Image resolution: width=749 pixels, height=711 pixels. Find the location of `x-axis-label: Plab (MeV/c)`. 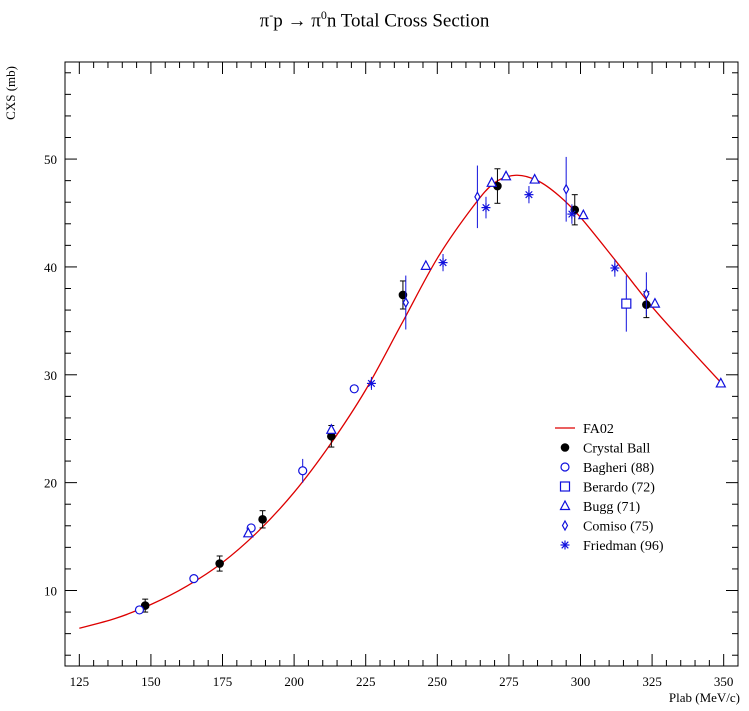

x-axis-label: Plab (MeV/c) is located at coordinates (704, 697).